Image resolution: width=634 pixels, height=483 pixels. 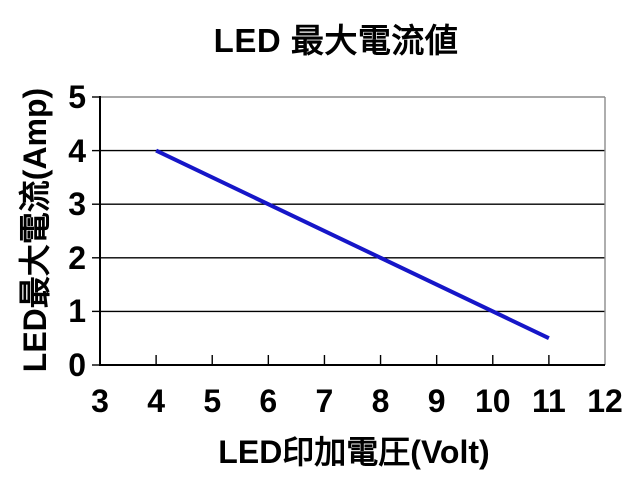 What do you see at coordinates (380, 401) in the screenshot?
I see `x-tick-label: 8` at bounding box center [380, 401].